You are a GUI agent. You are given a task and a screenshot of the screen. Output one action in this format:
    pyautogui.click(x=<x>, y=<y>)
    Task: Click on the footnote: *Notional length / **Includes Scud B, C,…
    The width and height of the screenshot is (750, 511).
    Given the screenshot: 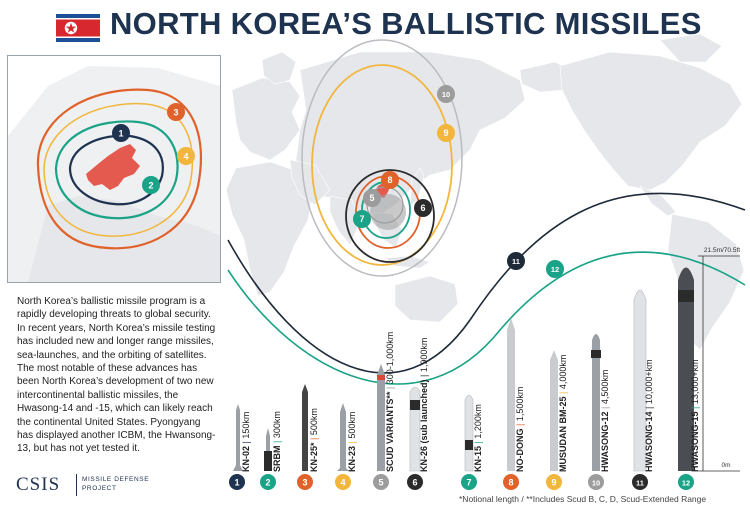 What is the action you would take?
    pyautogui.click(x=583, y=499)
    